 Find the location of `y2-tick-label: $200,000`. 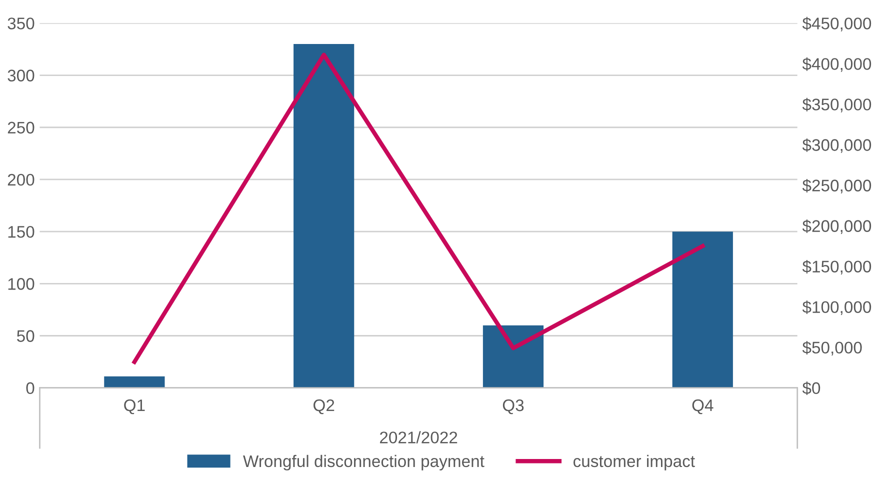

y2-tick-label: $200,000 is located at coordinates (837, 226).